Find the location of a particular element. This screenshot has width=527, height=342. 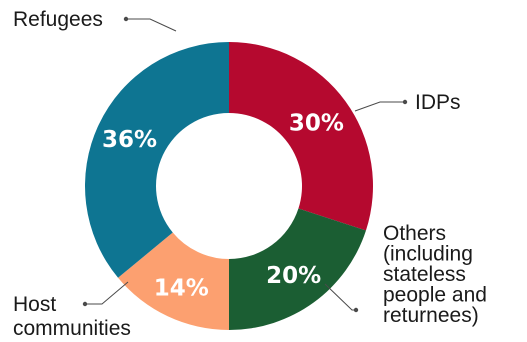

slice-others-including-stateless-people-and-returnees is located at coordinates (173, 281).